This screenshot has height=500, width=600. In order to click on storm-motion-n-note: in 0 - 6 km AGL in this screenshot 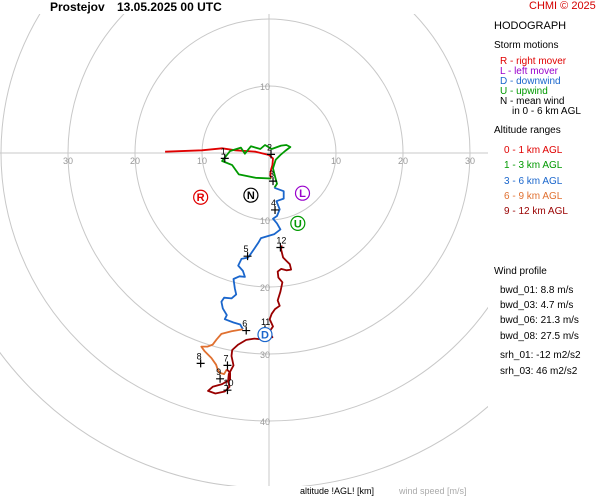, I will do `click(546, 111)`.